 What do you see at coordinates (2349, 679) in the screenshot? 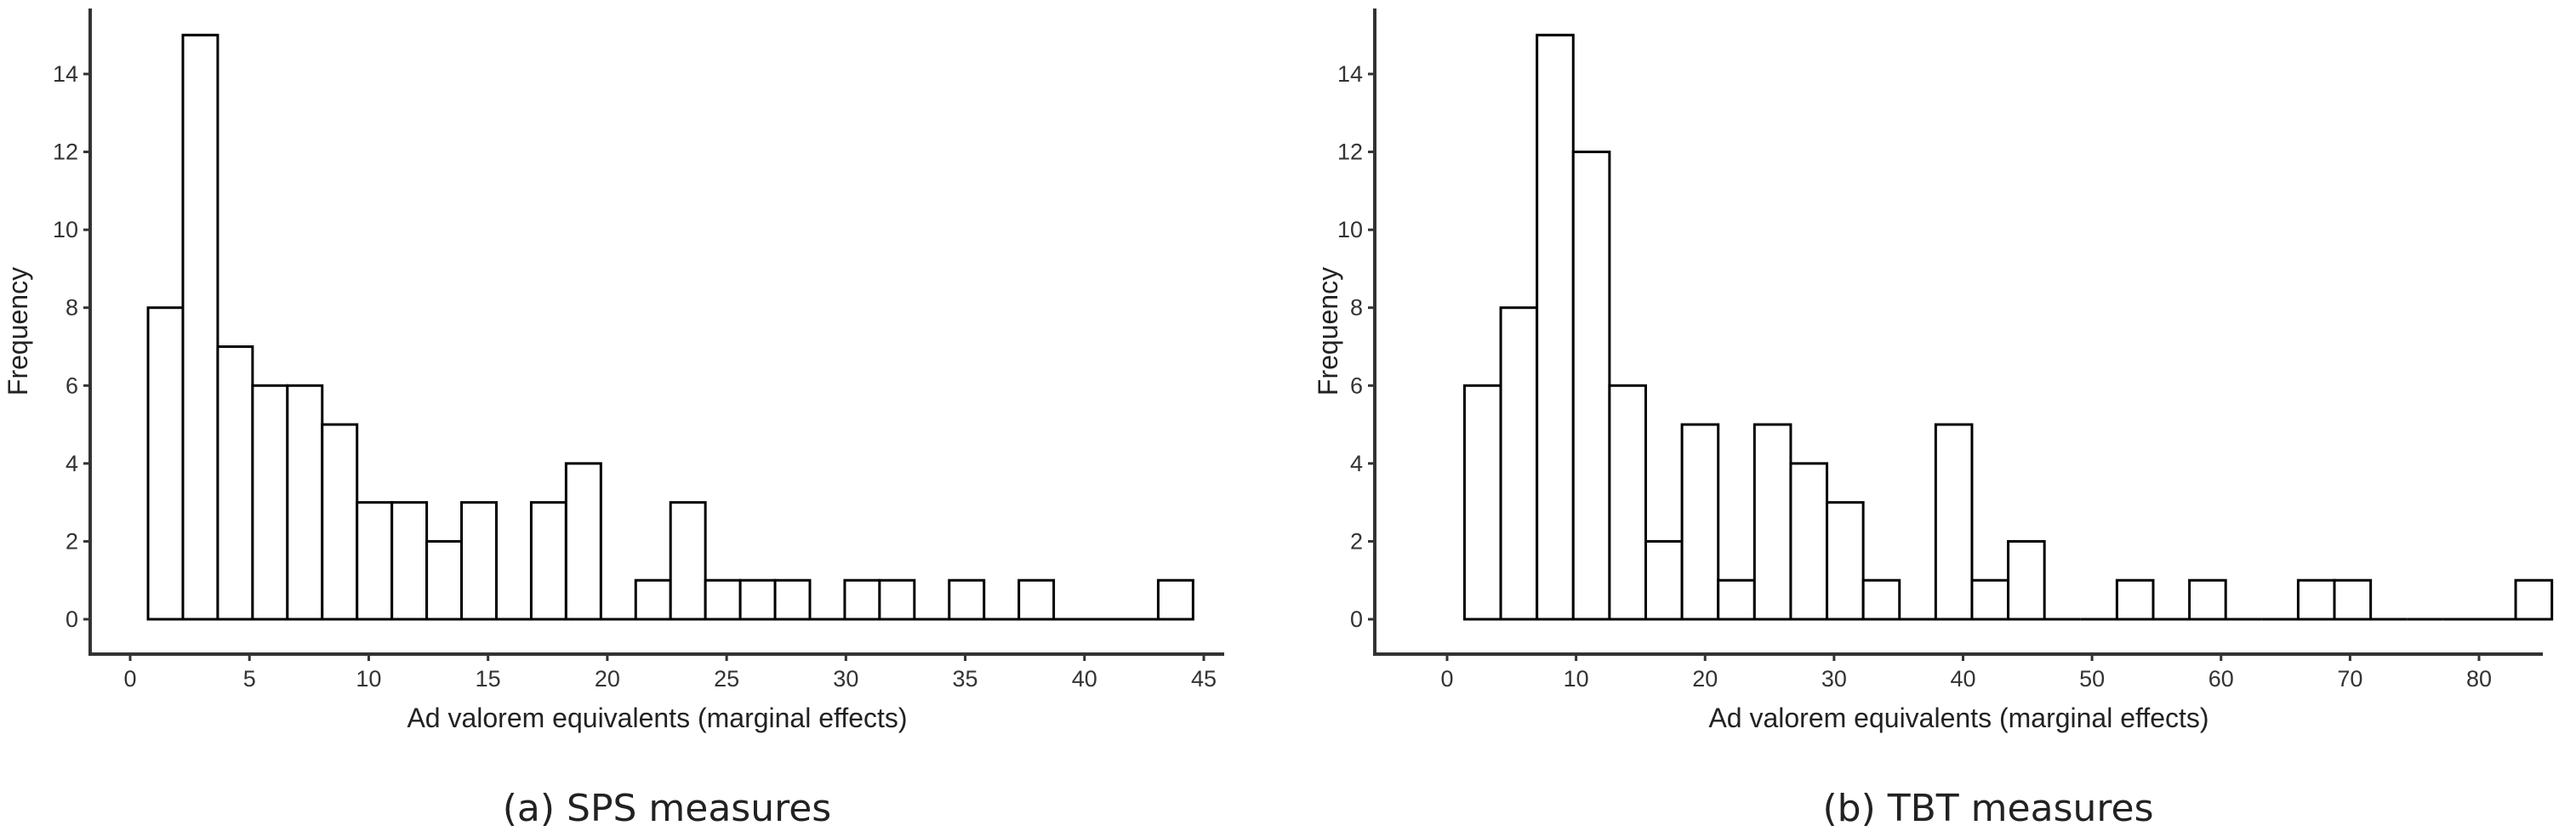
I see `x-tick-label: 70` at bounding box center [2349, 679].